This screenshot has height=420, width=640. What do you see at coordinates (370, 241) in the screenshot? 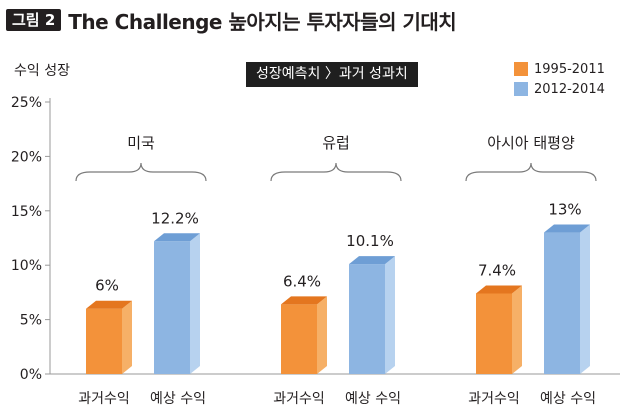
I see `data-label-expected: 10.1%` at bounding box center [370, 241].